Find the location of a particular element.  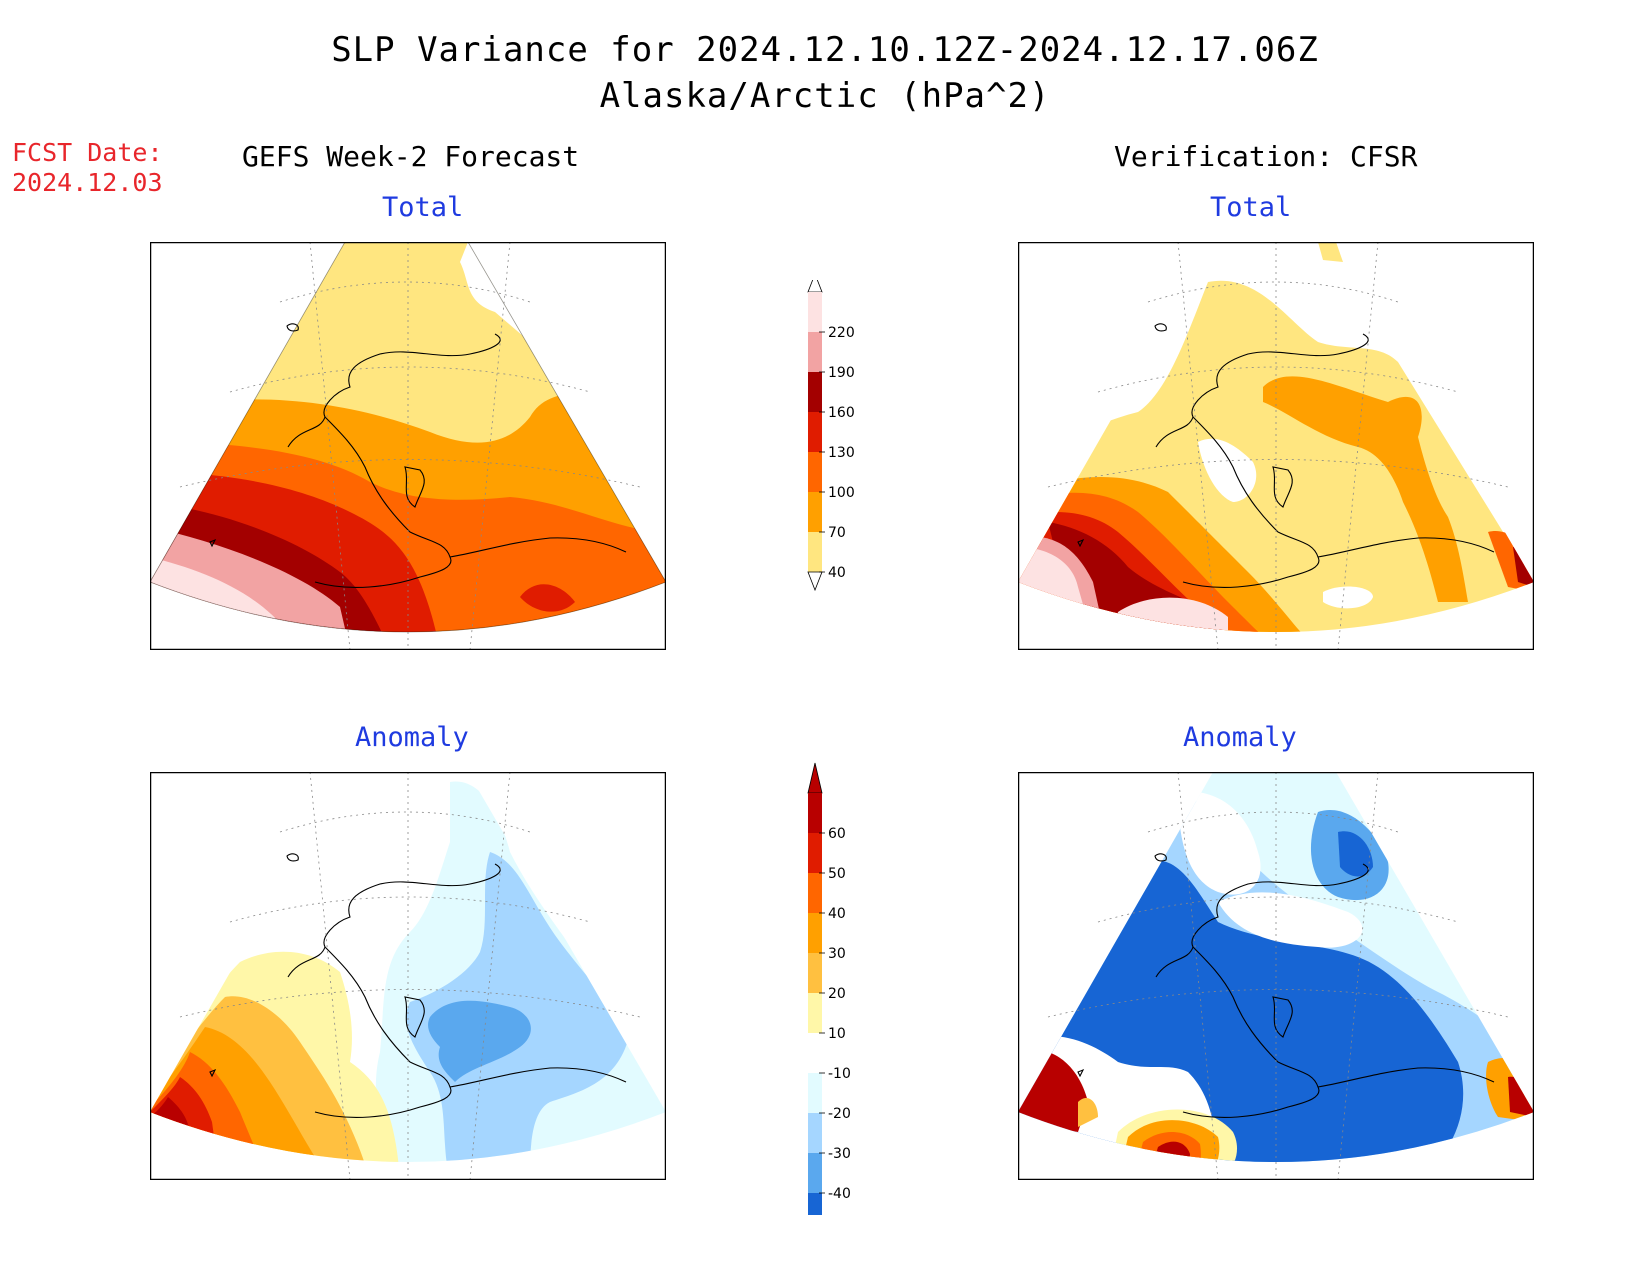

shade-neutral-central is located at coordinates (1290, 920).